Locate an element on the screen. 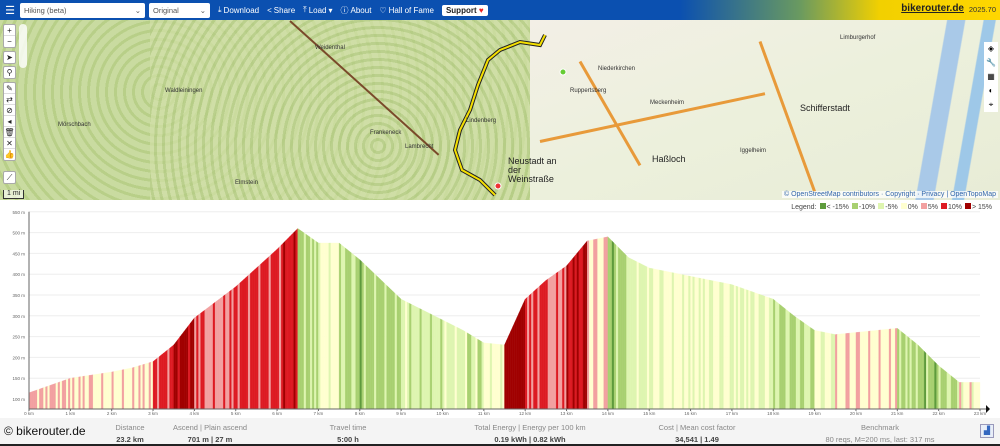 The width and height of the screenshot is (1000, 446). profile-value: Hiking (beta) is located at coordinates (45, 10).